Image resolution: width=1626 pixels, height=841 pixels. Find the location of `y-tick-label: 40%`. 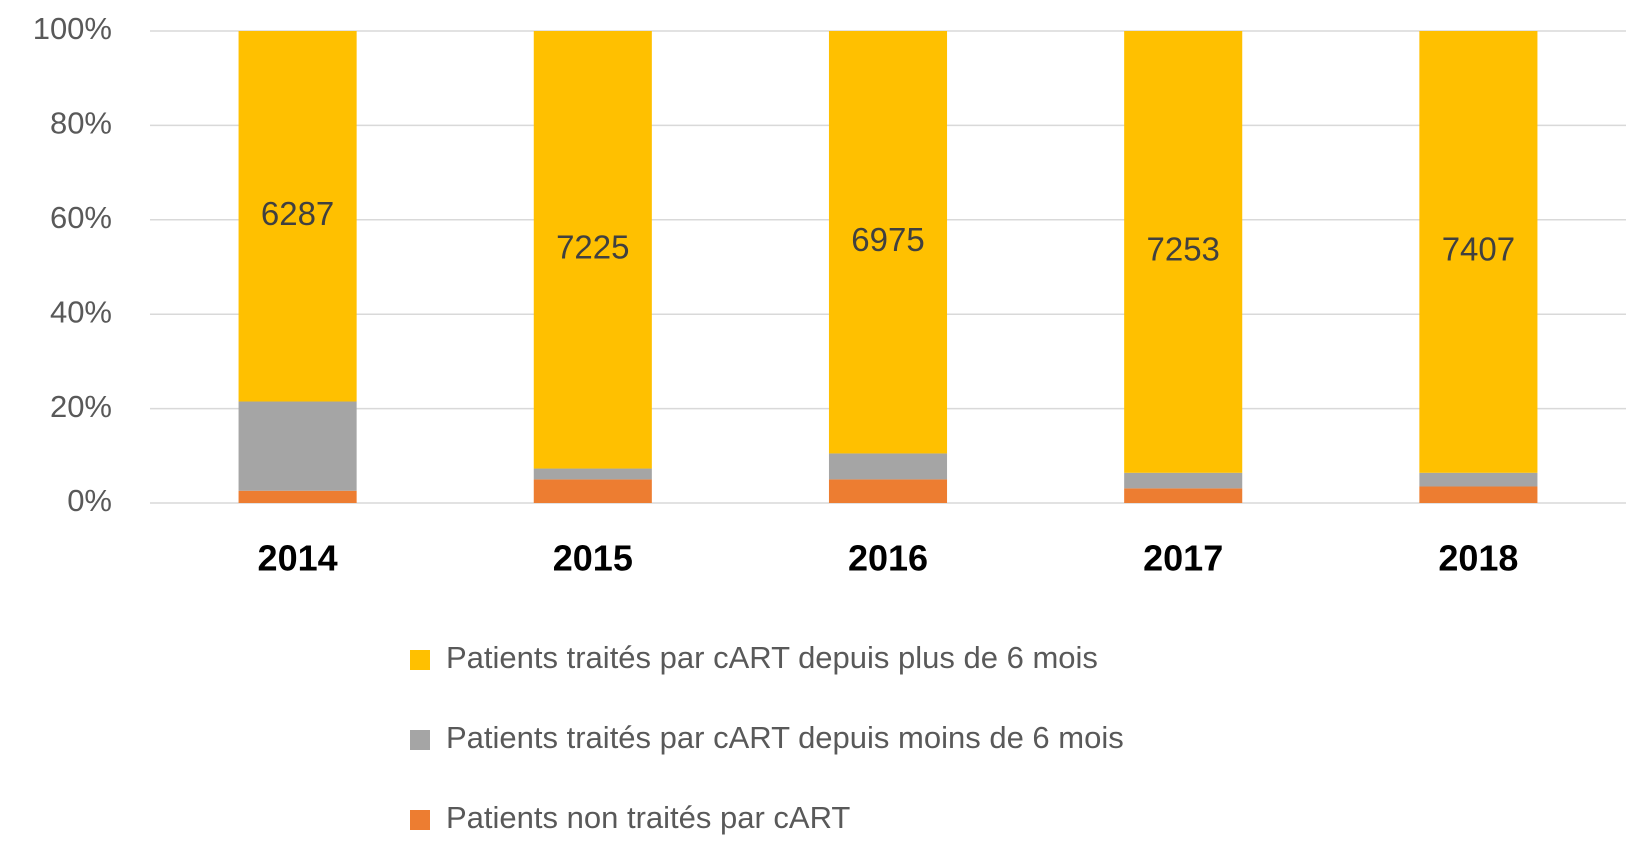

y-tick-label: 40% is located at coordinates (81, 311).